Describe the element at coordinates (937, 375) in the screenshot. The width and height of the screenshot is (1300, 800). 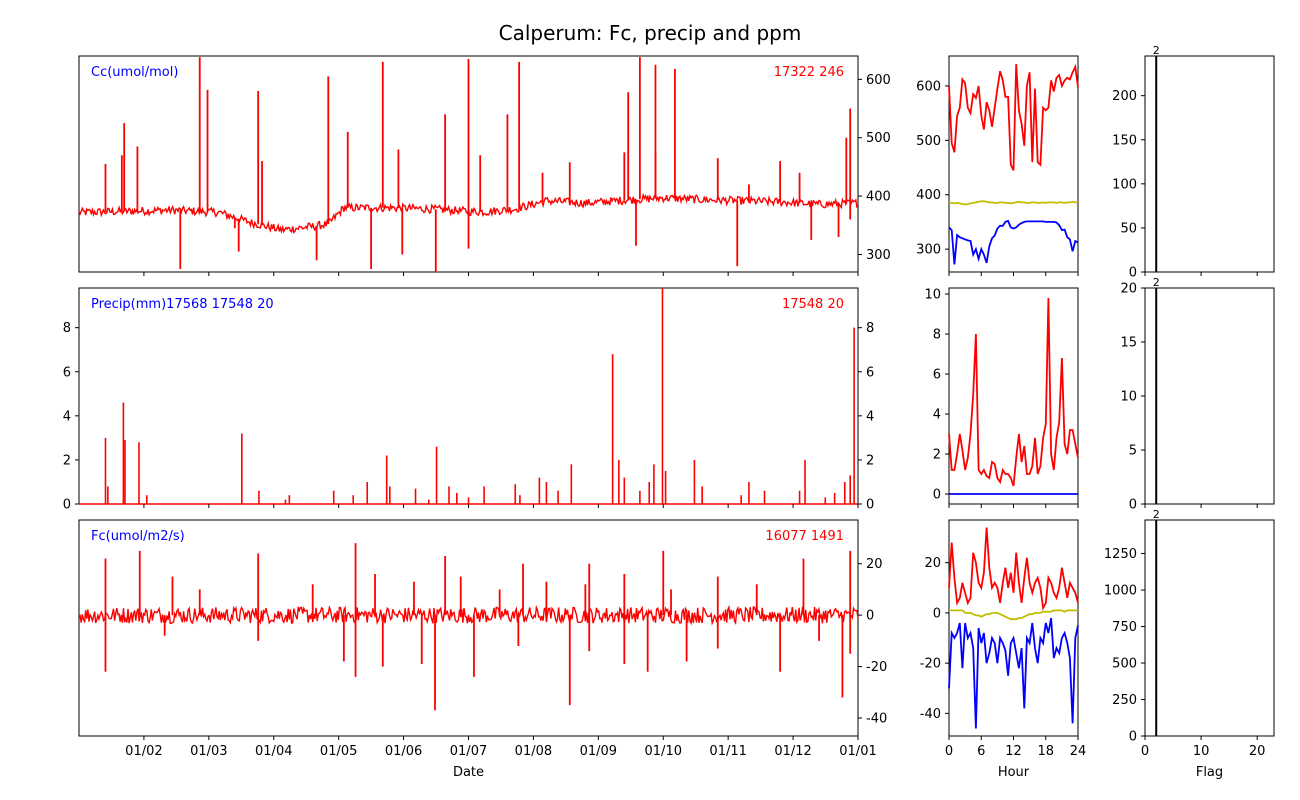
I see `hourly-tick-label: 6` at that location.